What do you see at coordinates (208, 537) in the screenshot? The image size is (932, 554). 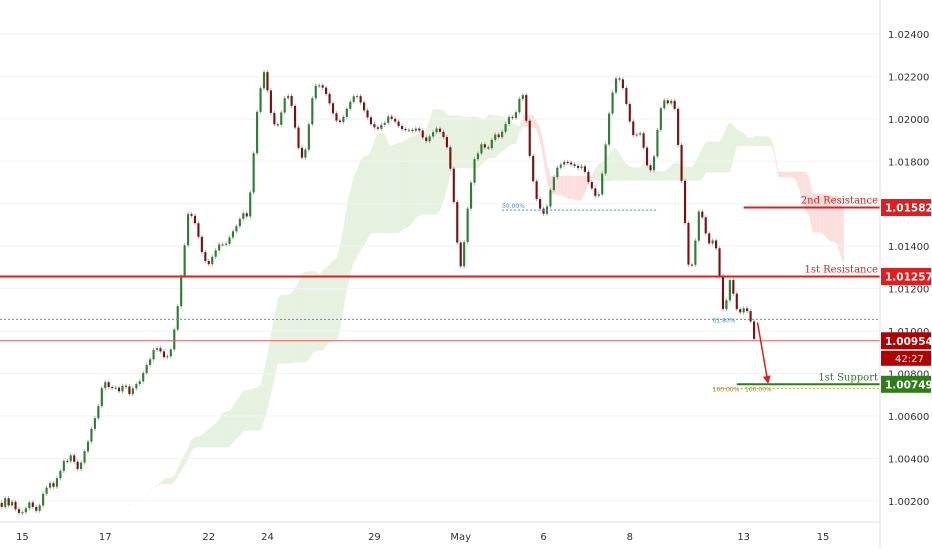 I see `time-tick-label: 22` at bounding box center [208, 537].